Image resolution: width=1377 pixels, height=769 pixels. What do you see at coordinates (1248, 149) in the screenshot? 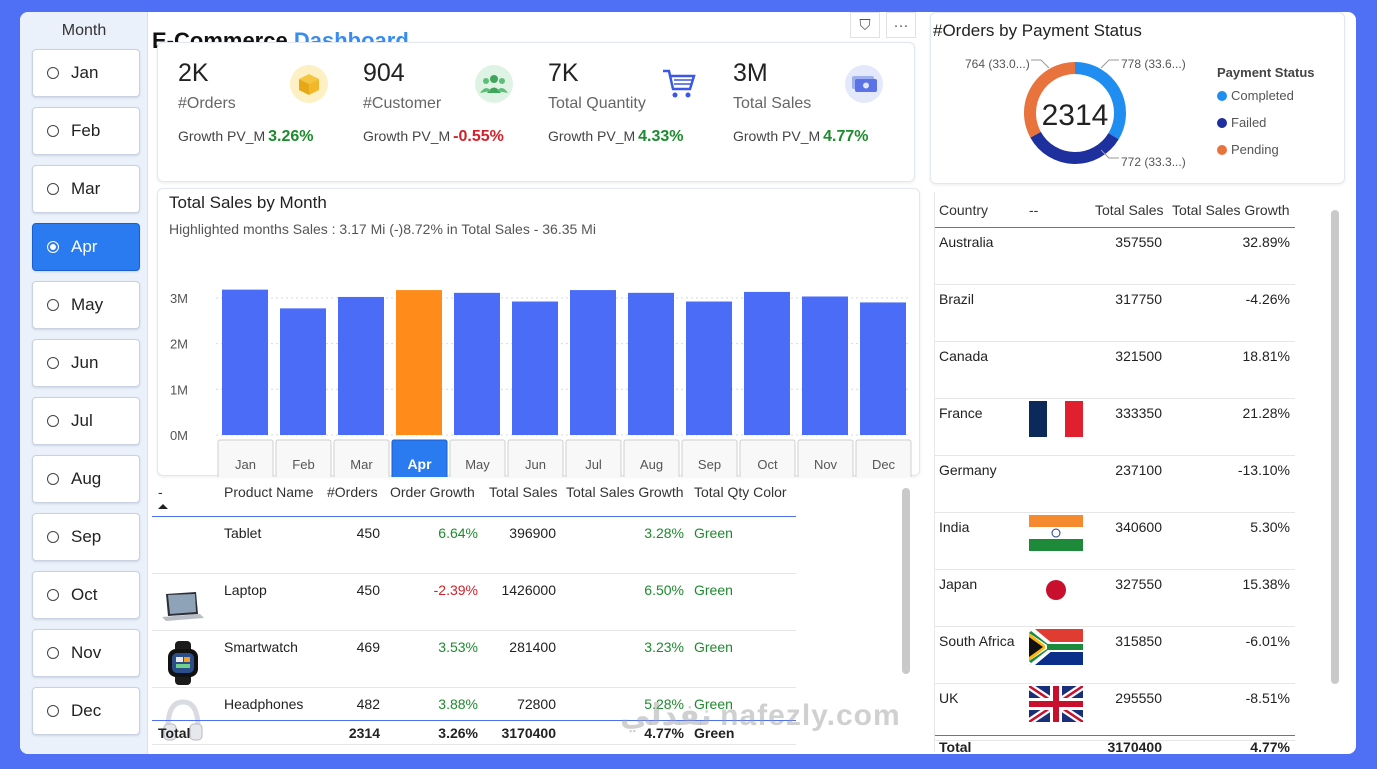
I see `legend-pending: Pending` at bounding box center [1248, 149].